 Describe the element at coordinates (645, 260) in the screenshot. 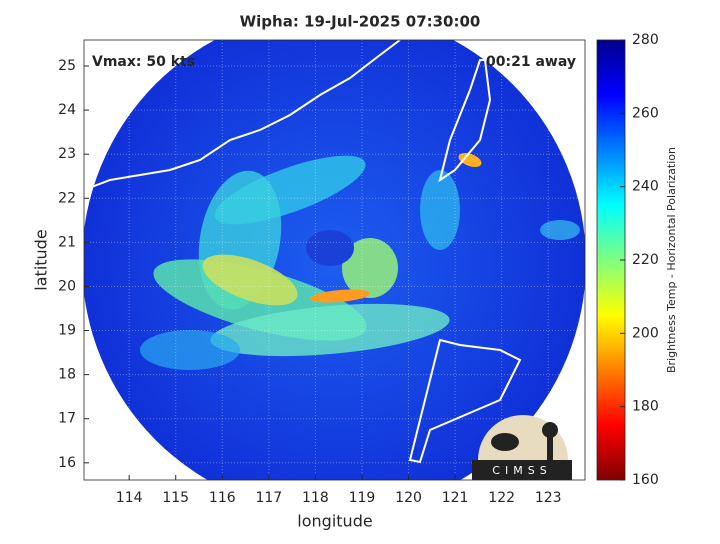

I see `colorbar-tick-label: 220` at that location.